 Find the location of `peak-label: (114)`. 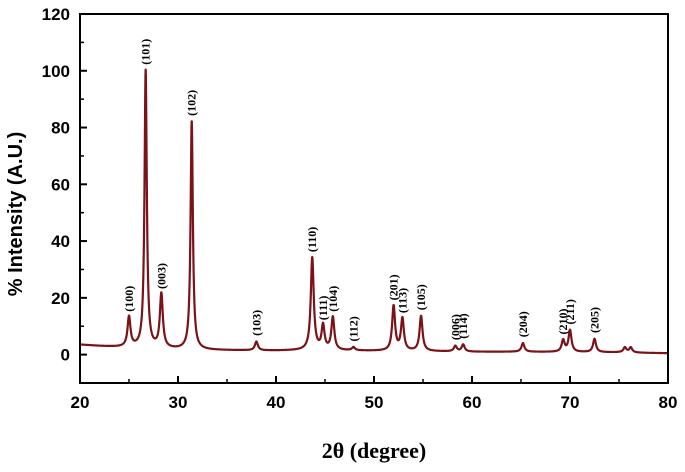

peak-label: (114) is located at coordinates (463, 325).